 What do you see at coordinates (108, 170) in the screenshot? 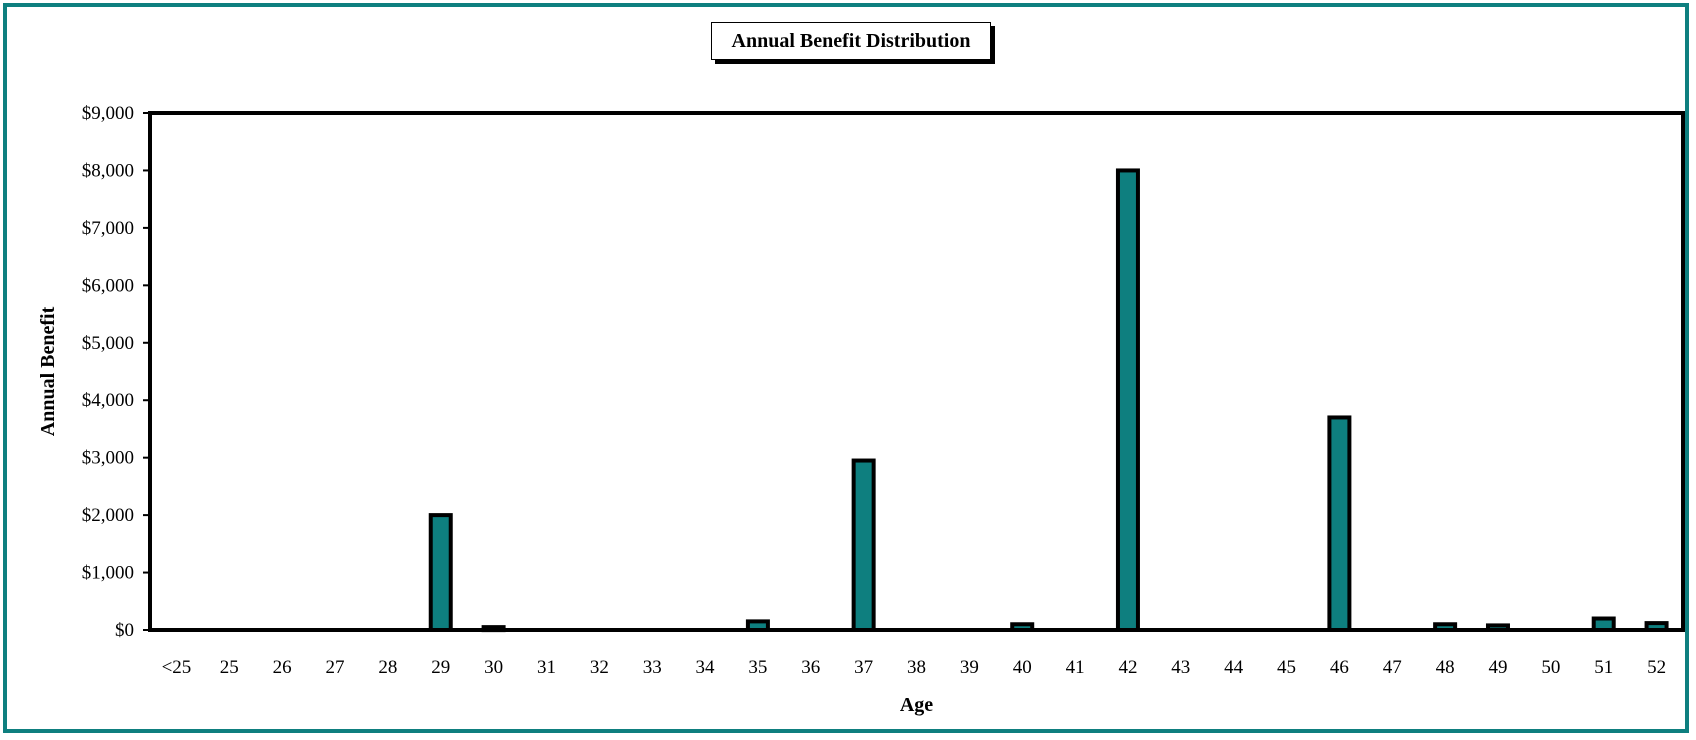
I see `y-tick-label: $8,000` at bounding box center [108, 170].